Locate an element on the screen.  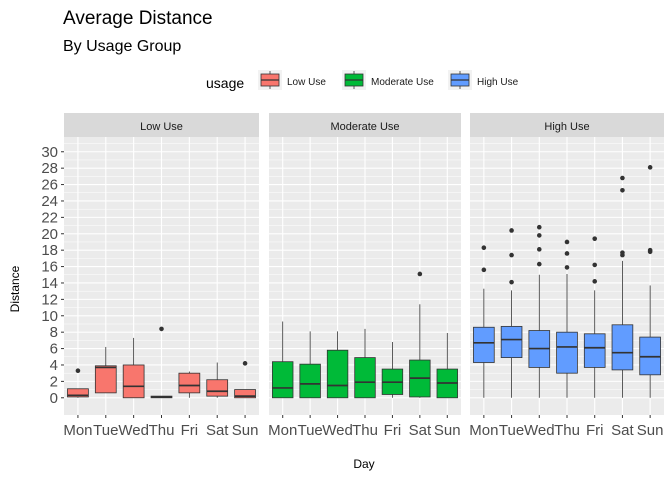
y-tick-label: 10 is located at coordinates (49, 316).